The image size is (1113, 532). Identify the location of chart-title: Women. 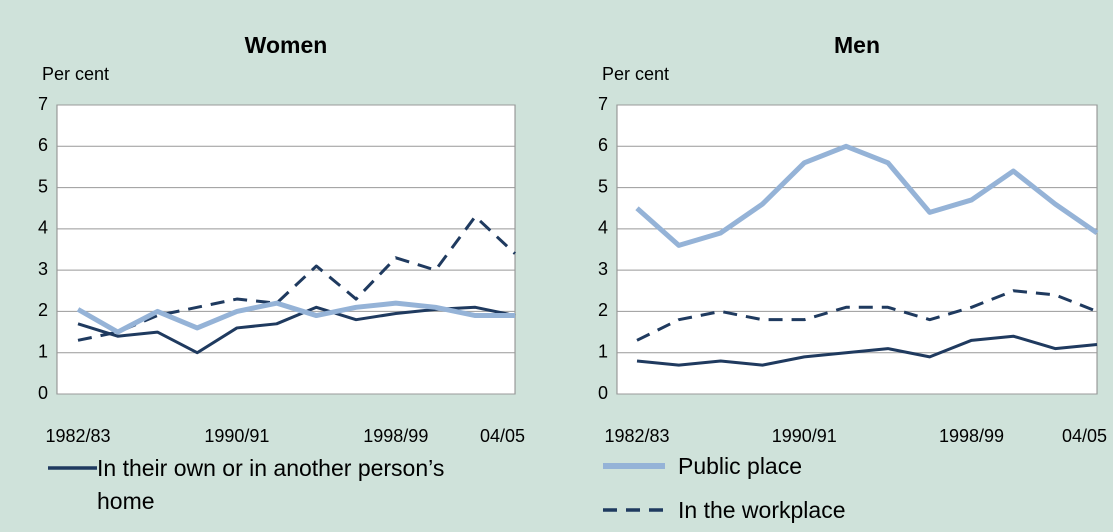
(286, 45).